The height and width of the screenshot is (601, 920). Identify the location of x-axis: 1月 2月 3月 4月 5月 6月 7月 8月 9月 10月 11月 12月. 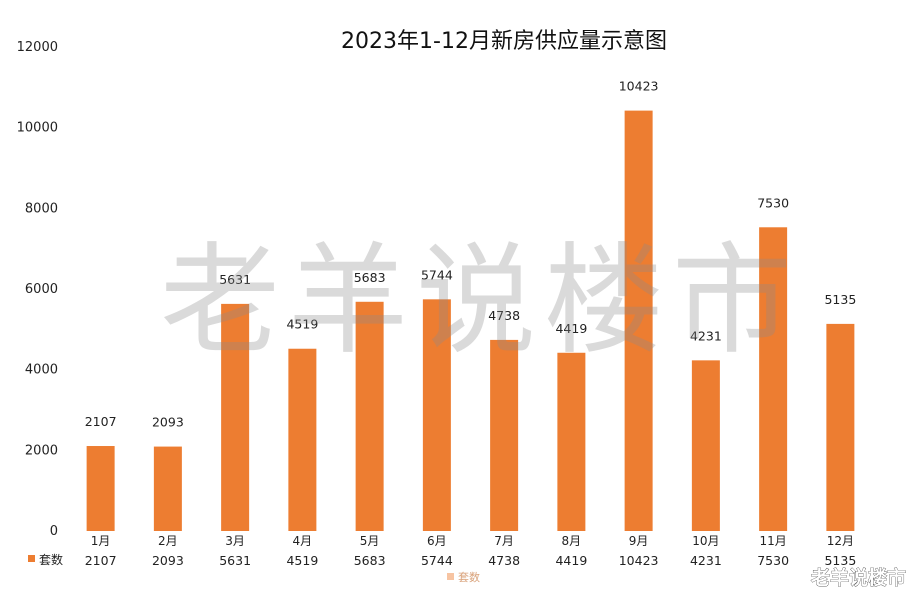
(472, 541).